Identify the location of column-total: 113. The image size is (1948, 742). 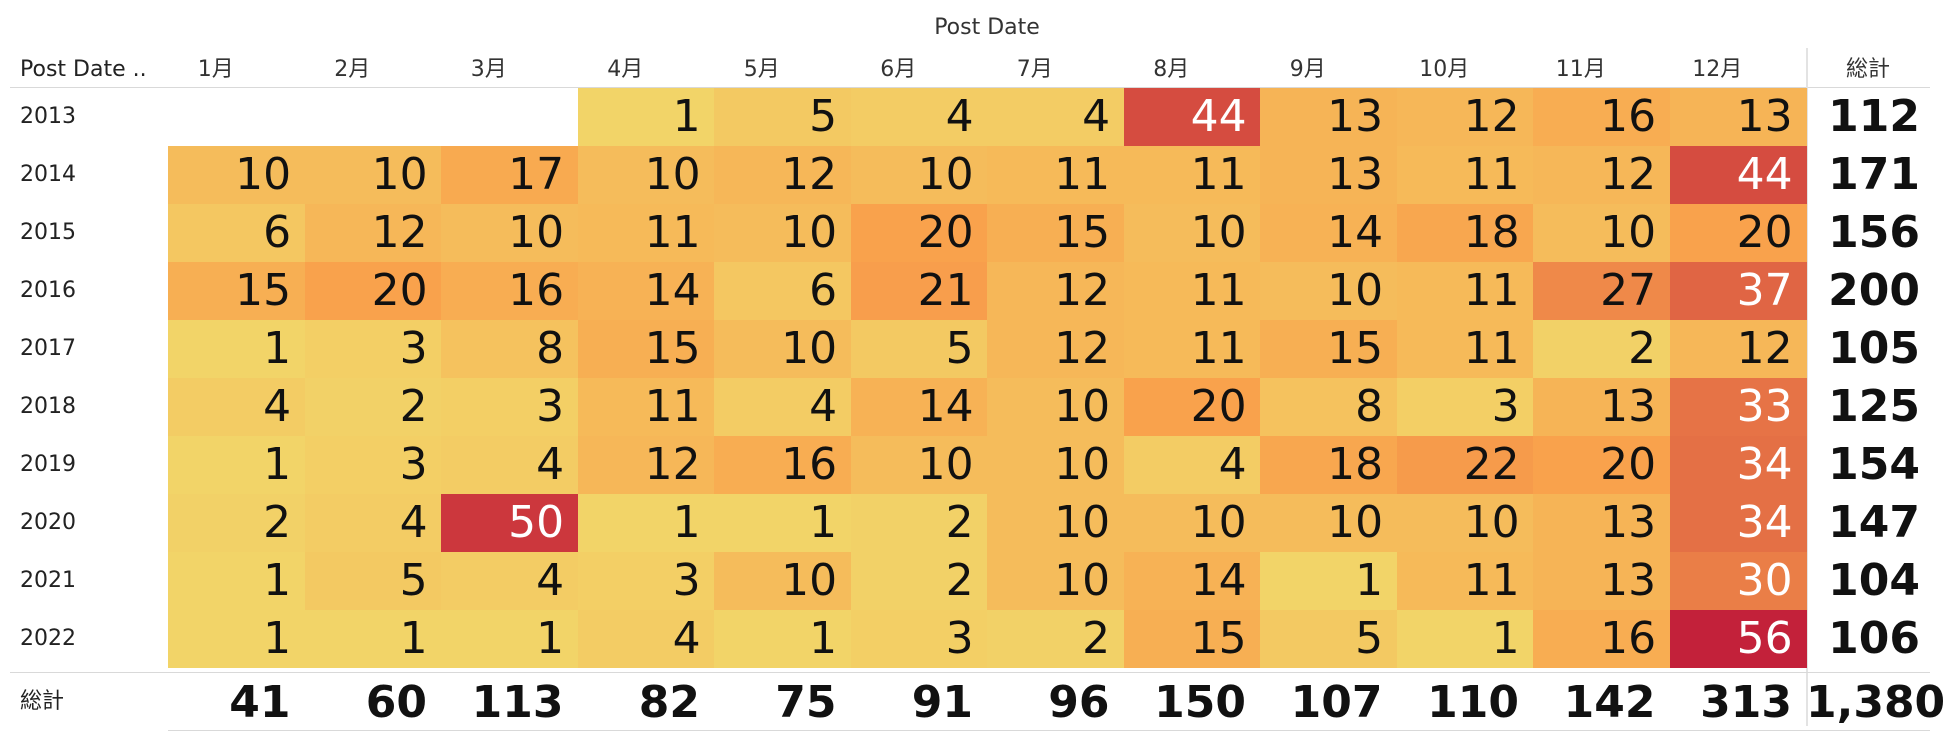
(517, 702).